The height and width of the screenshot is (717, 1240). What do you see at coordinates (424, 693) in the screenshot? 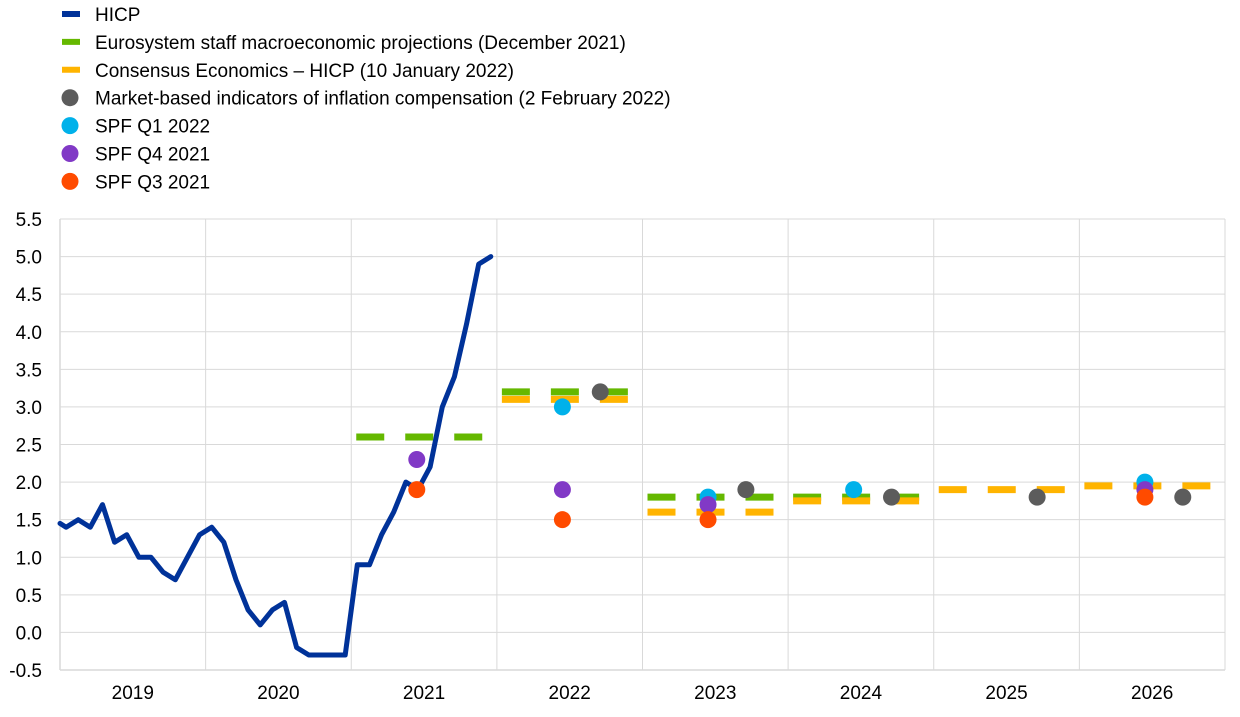
I see `x-tick-label: 2021` at bounding box center [424, 693].